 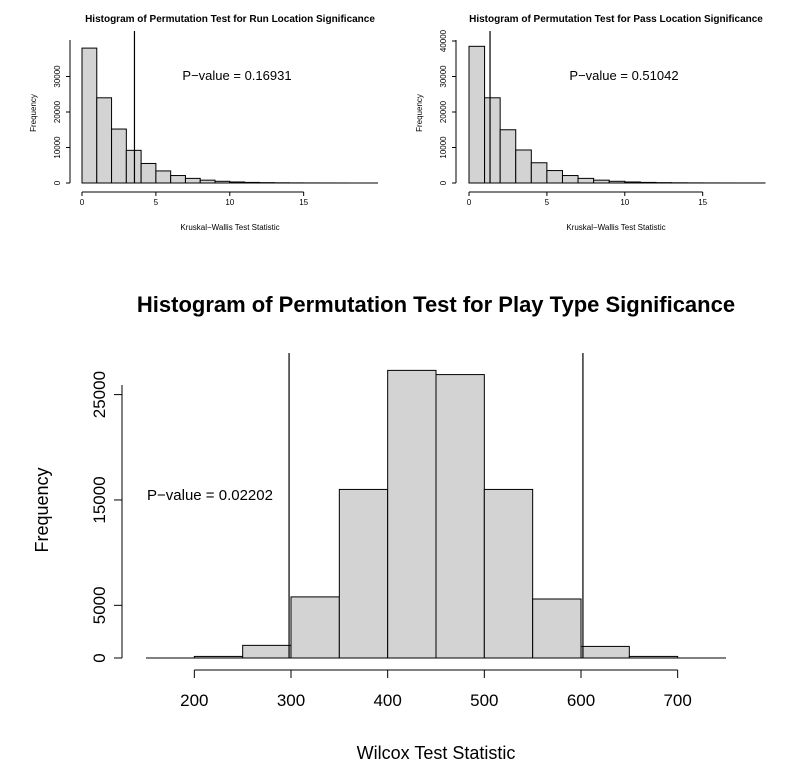 I want to click on run-axes: 0 5 10 15 0 10000 20000 30000, so click(x=215, y=119).